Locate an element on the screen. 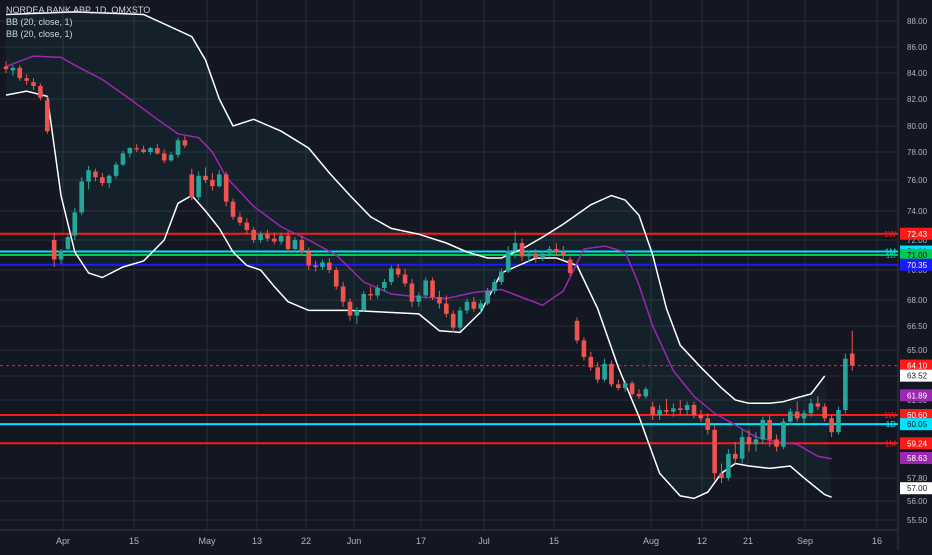 The height and width of the screenshot is (555, 932). y-tick-label: 57.80 is located at coordinates (917, 478).